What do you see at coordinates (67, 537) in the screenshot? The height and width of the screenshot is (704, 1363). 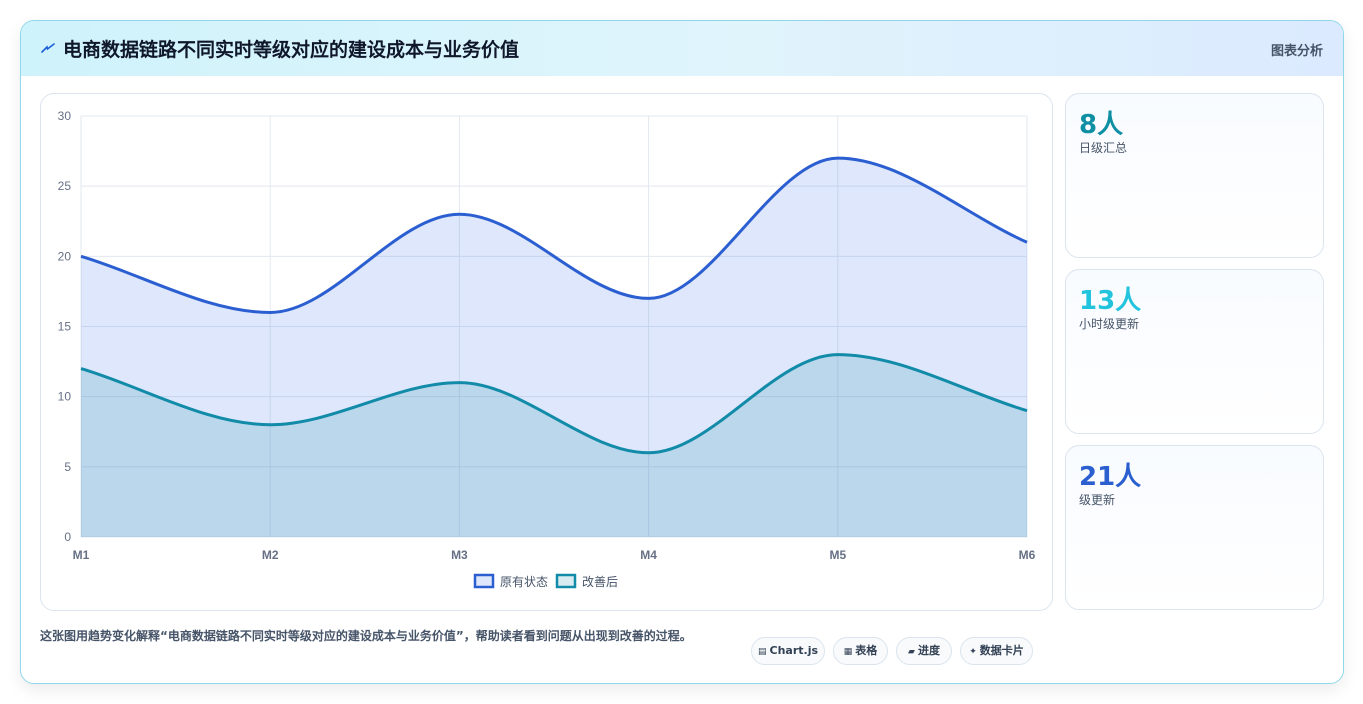 I see `y-tick-label: 0` at bounding box center [67, 537].